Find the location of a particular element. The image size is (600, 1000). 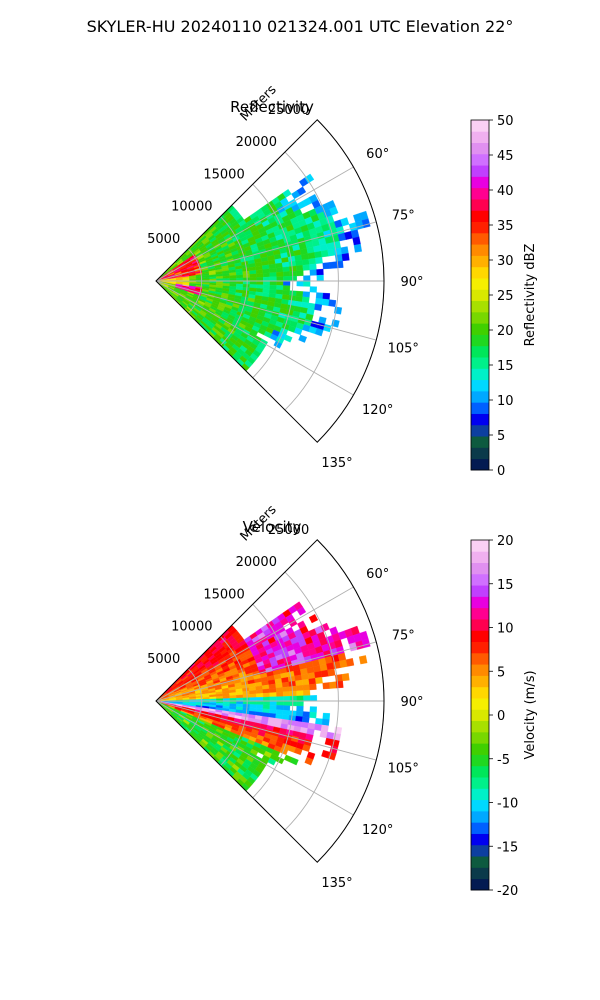

radial-tick-label: 5000 is located at coordinates (163, 239).